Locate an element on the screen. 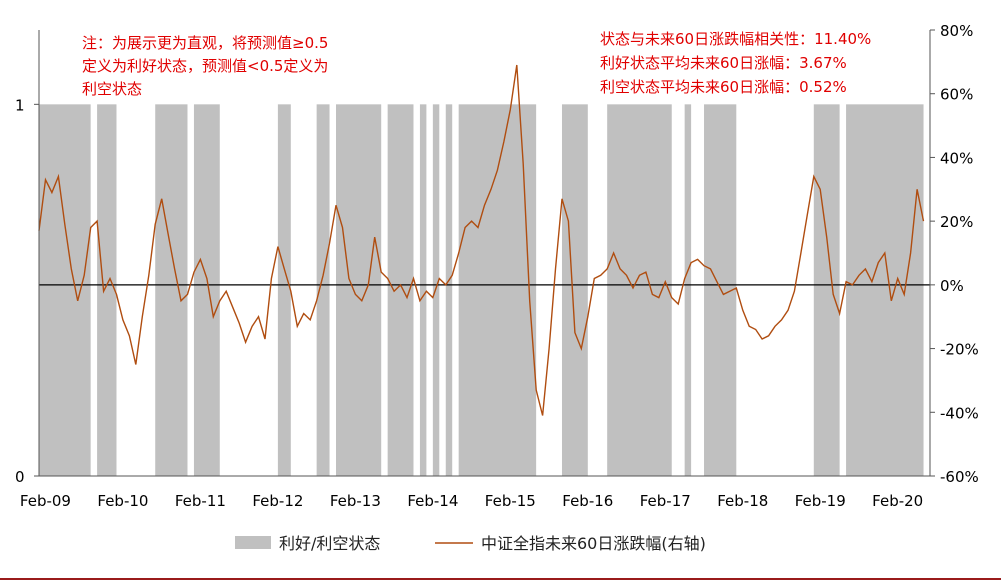 The image size is (1001, 582). right-tick-label: 20% is located at coordinates (956, 222).